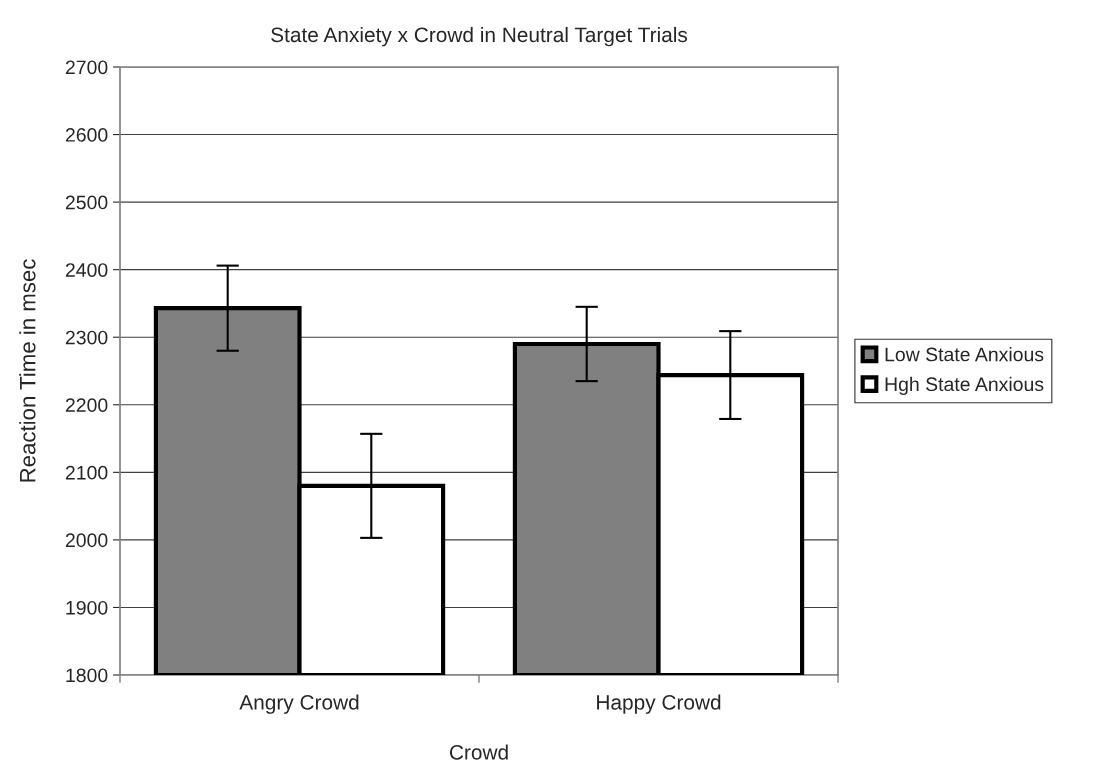 The width and height of the screenshot is (1099, 776). What do you see at coordinates (86, 337) in the screenshot?
I see `y-tick-label: 2300` at bounding box center [86, 337].